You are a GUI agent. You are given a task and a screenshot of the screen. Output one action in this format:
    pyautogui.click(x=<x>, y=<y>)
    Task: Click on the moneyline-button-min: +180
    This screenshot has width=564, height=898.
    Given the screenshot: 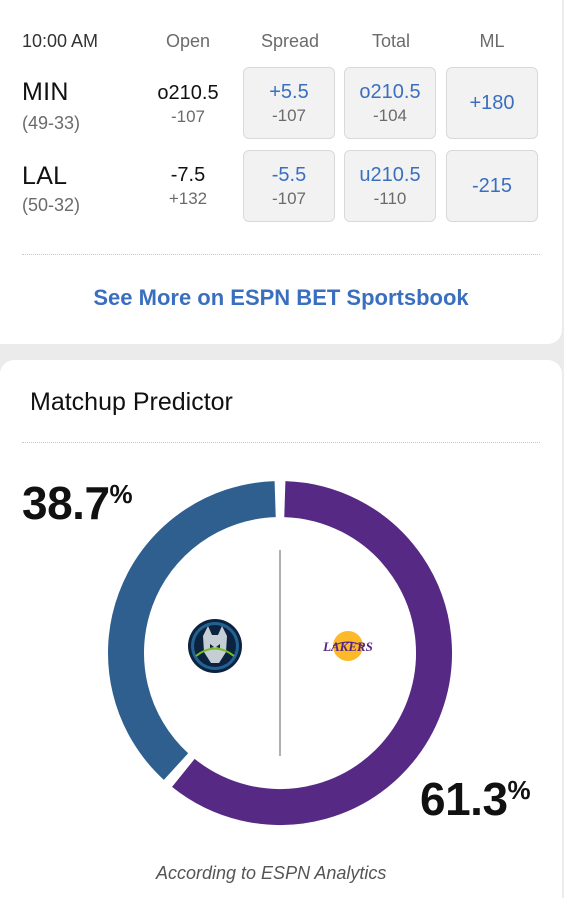 What is the action you would take?
    pyautogui.click(x=492, y=103)
    